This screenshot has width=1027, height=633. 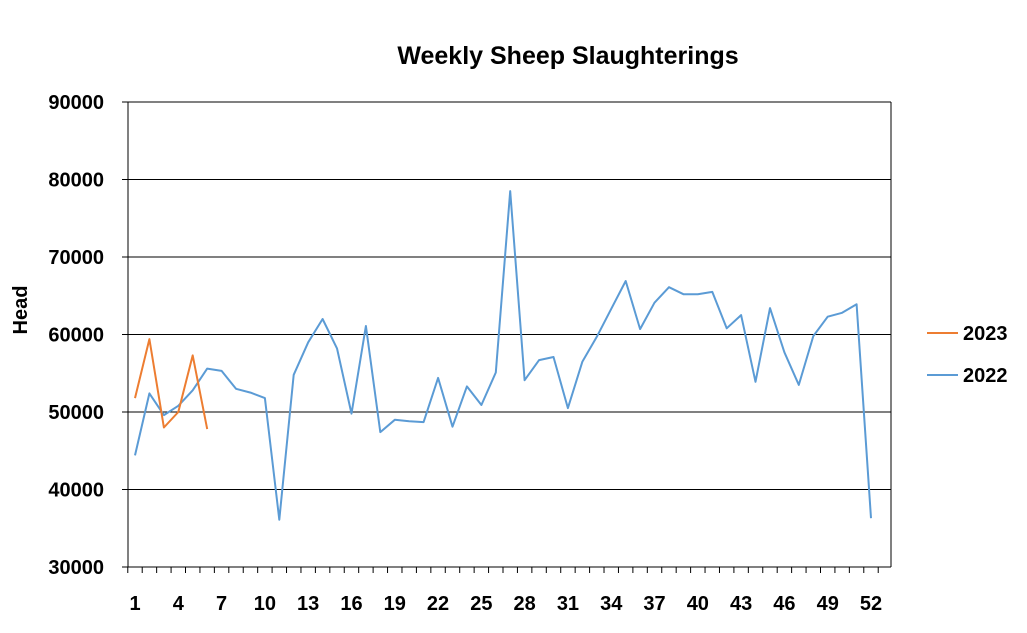 What do you see at coordinates (76, 413) in the screenshot?
I see `y-tick-label: 50000` at bounding box center [76, 413].